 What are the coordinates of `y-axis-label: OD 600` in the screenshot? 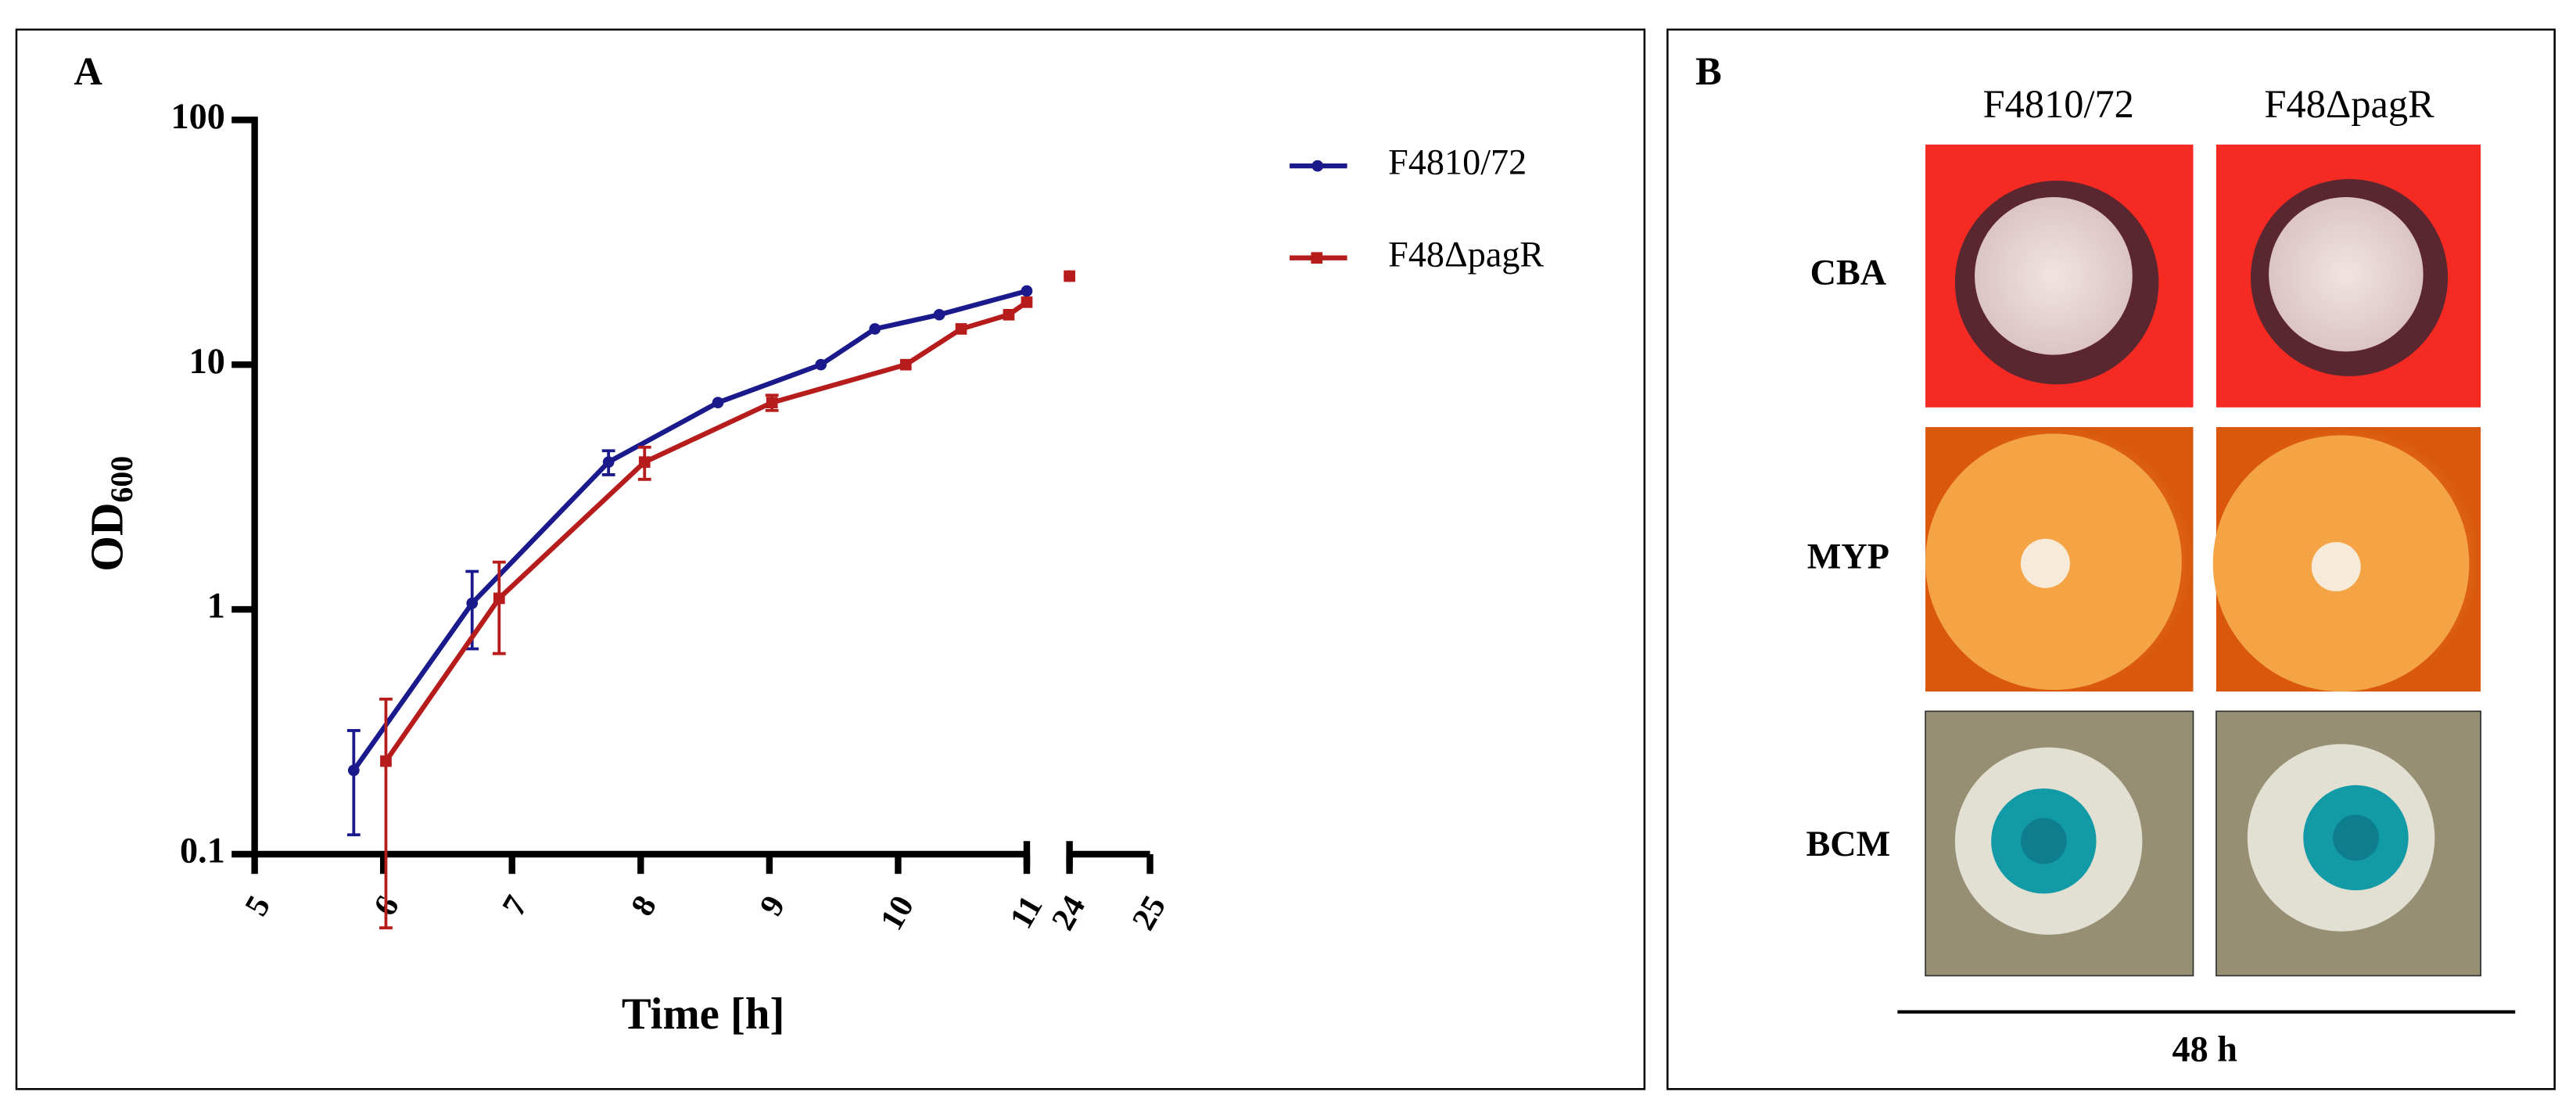 It's located at (109, 514).